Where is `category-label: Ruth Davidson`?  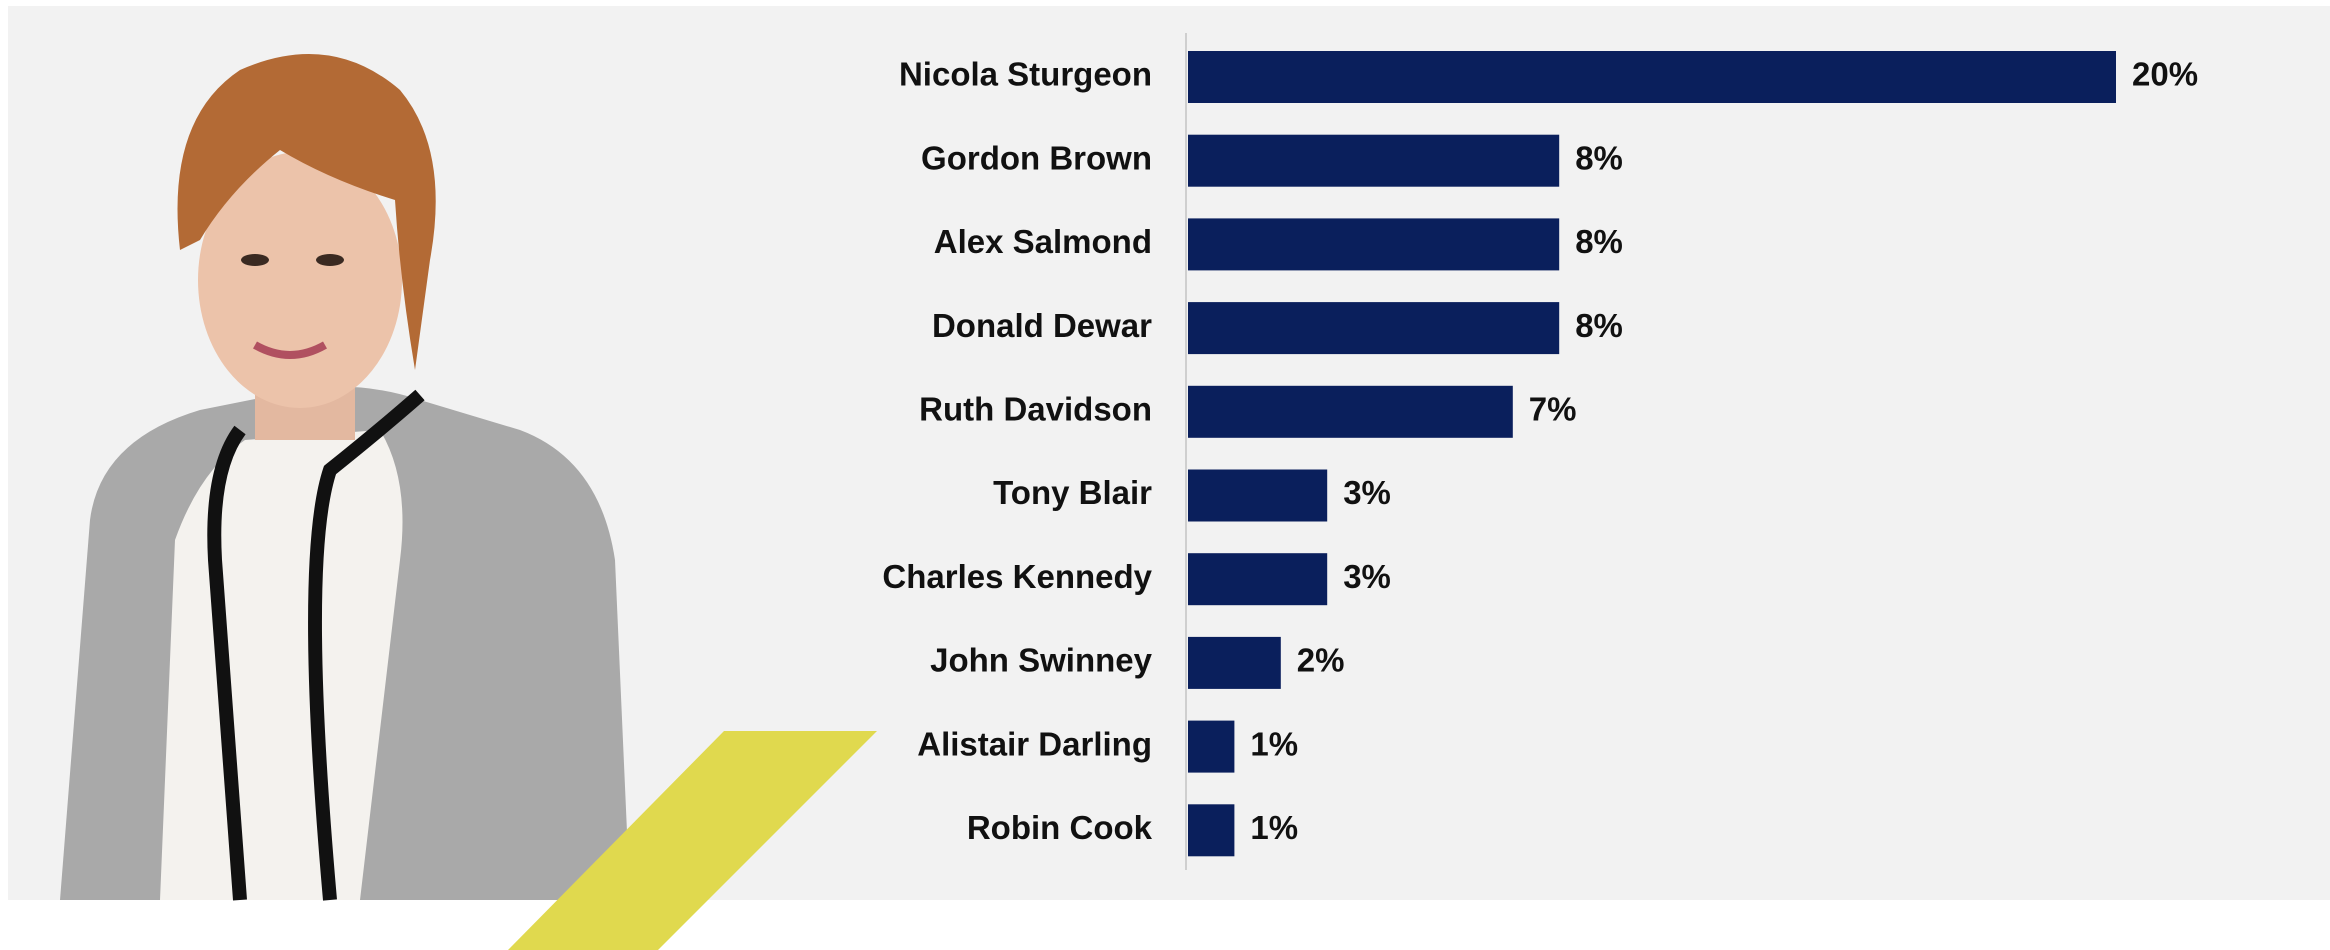 category-label: Ruth Davidson is located at coordinates (1035, 409).